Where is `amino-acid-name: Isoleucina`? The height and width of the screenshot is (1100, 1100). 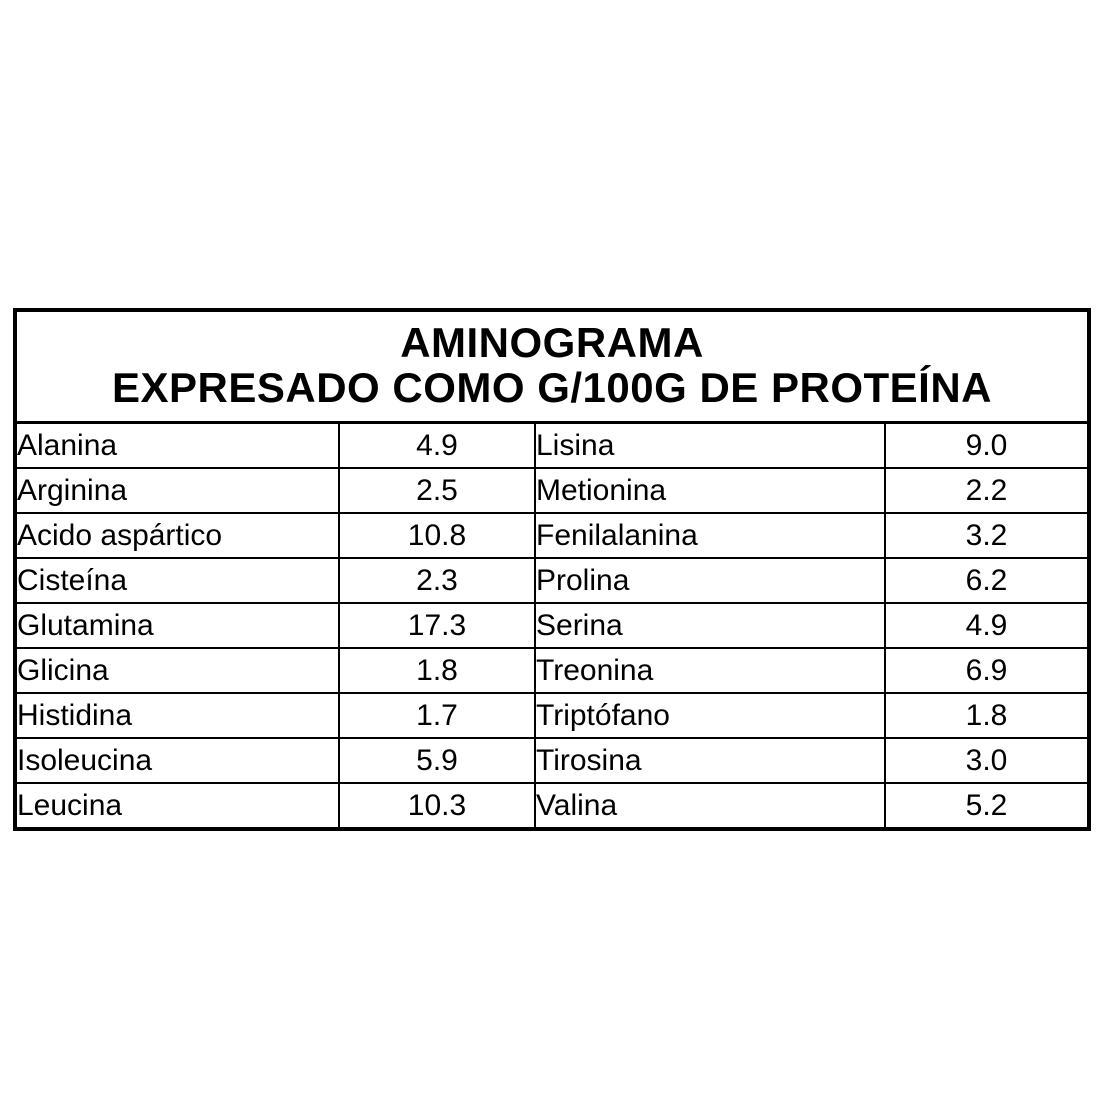 amino-acid-name: Isoleucina is located at coordinates (176, 760).